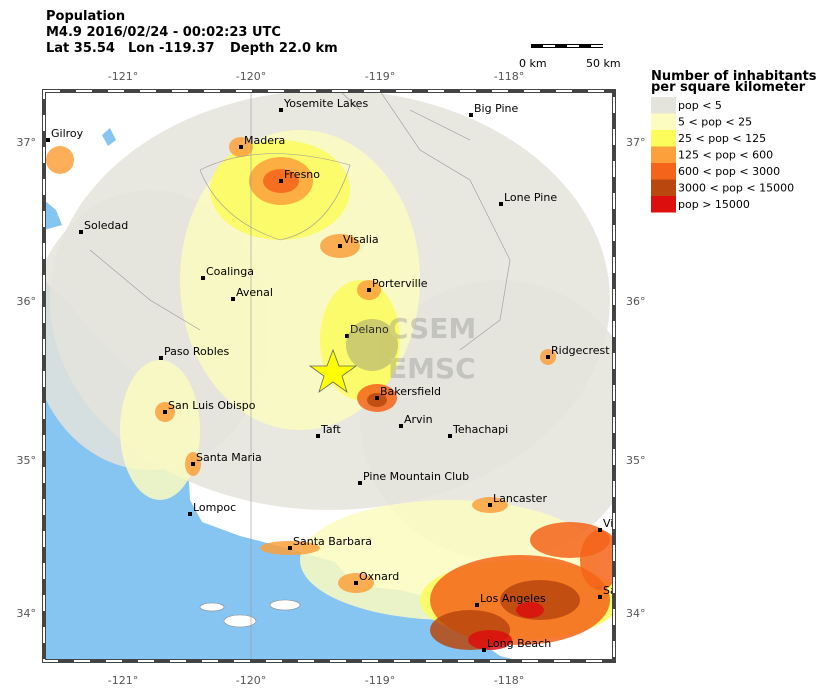  Describe the element at coordinates (411, 348) in the screenshot. I see `watermark: CSEM EMSC` at that location.